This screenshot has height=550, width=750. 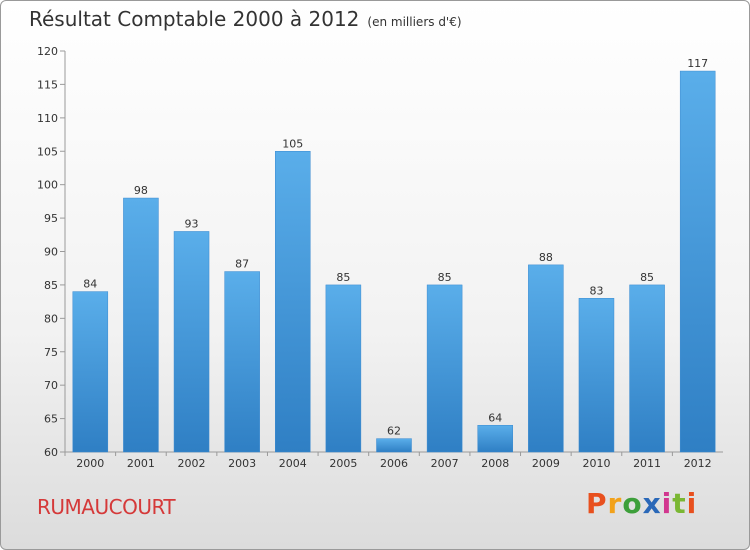 I want to click on proxiti-logo: Proxiti, so click(x=642, y=503).